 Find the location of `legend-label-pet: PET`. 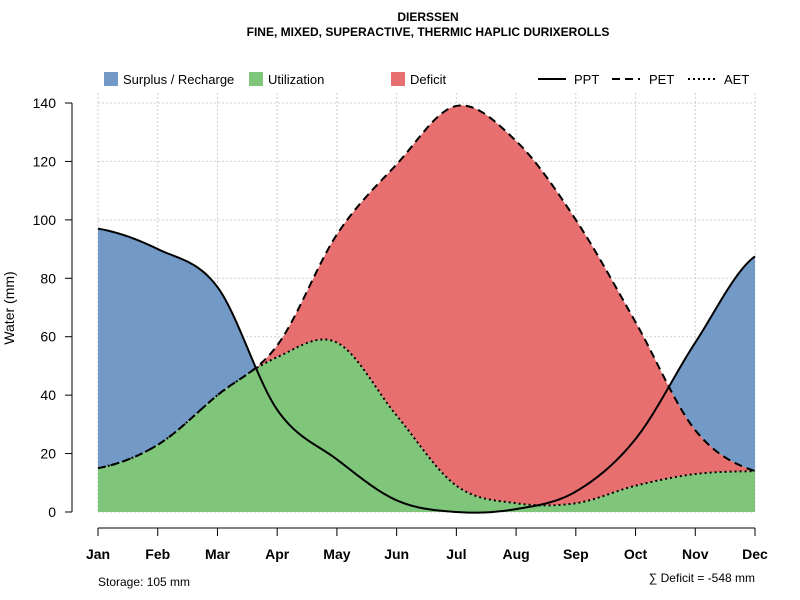

legend-label-pet: PET is located at coordinates (661, 79).